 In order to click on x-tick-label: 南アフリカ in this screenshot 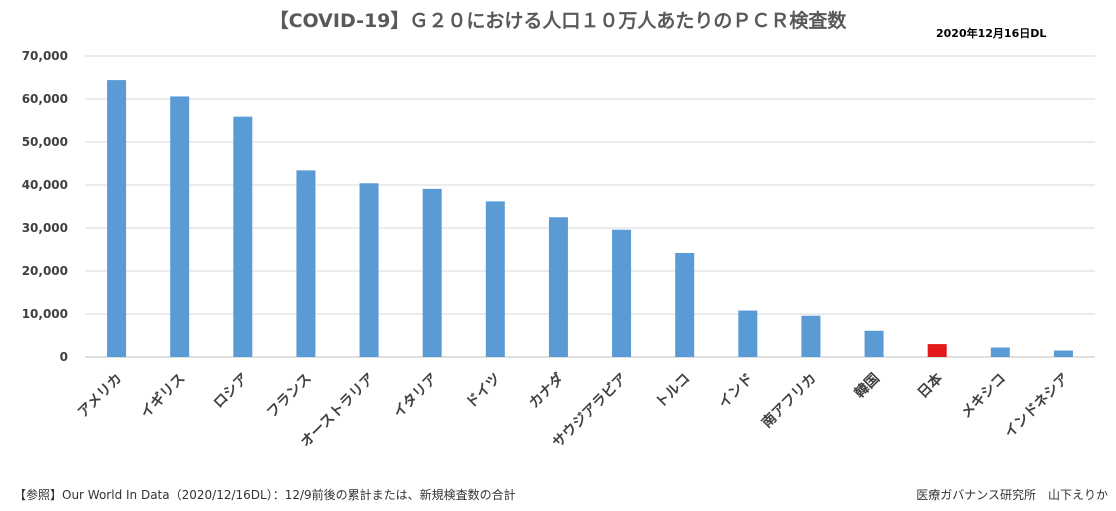, I will do `click(789, 401)`.